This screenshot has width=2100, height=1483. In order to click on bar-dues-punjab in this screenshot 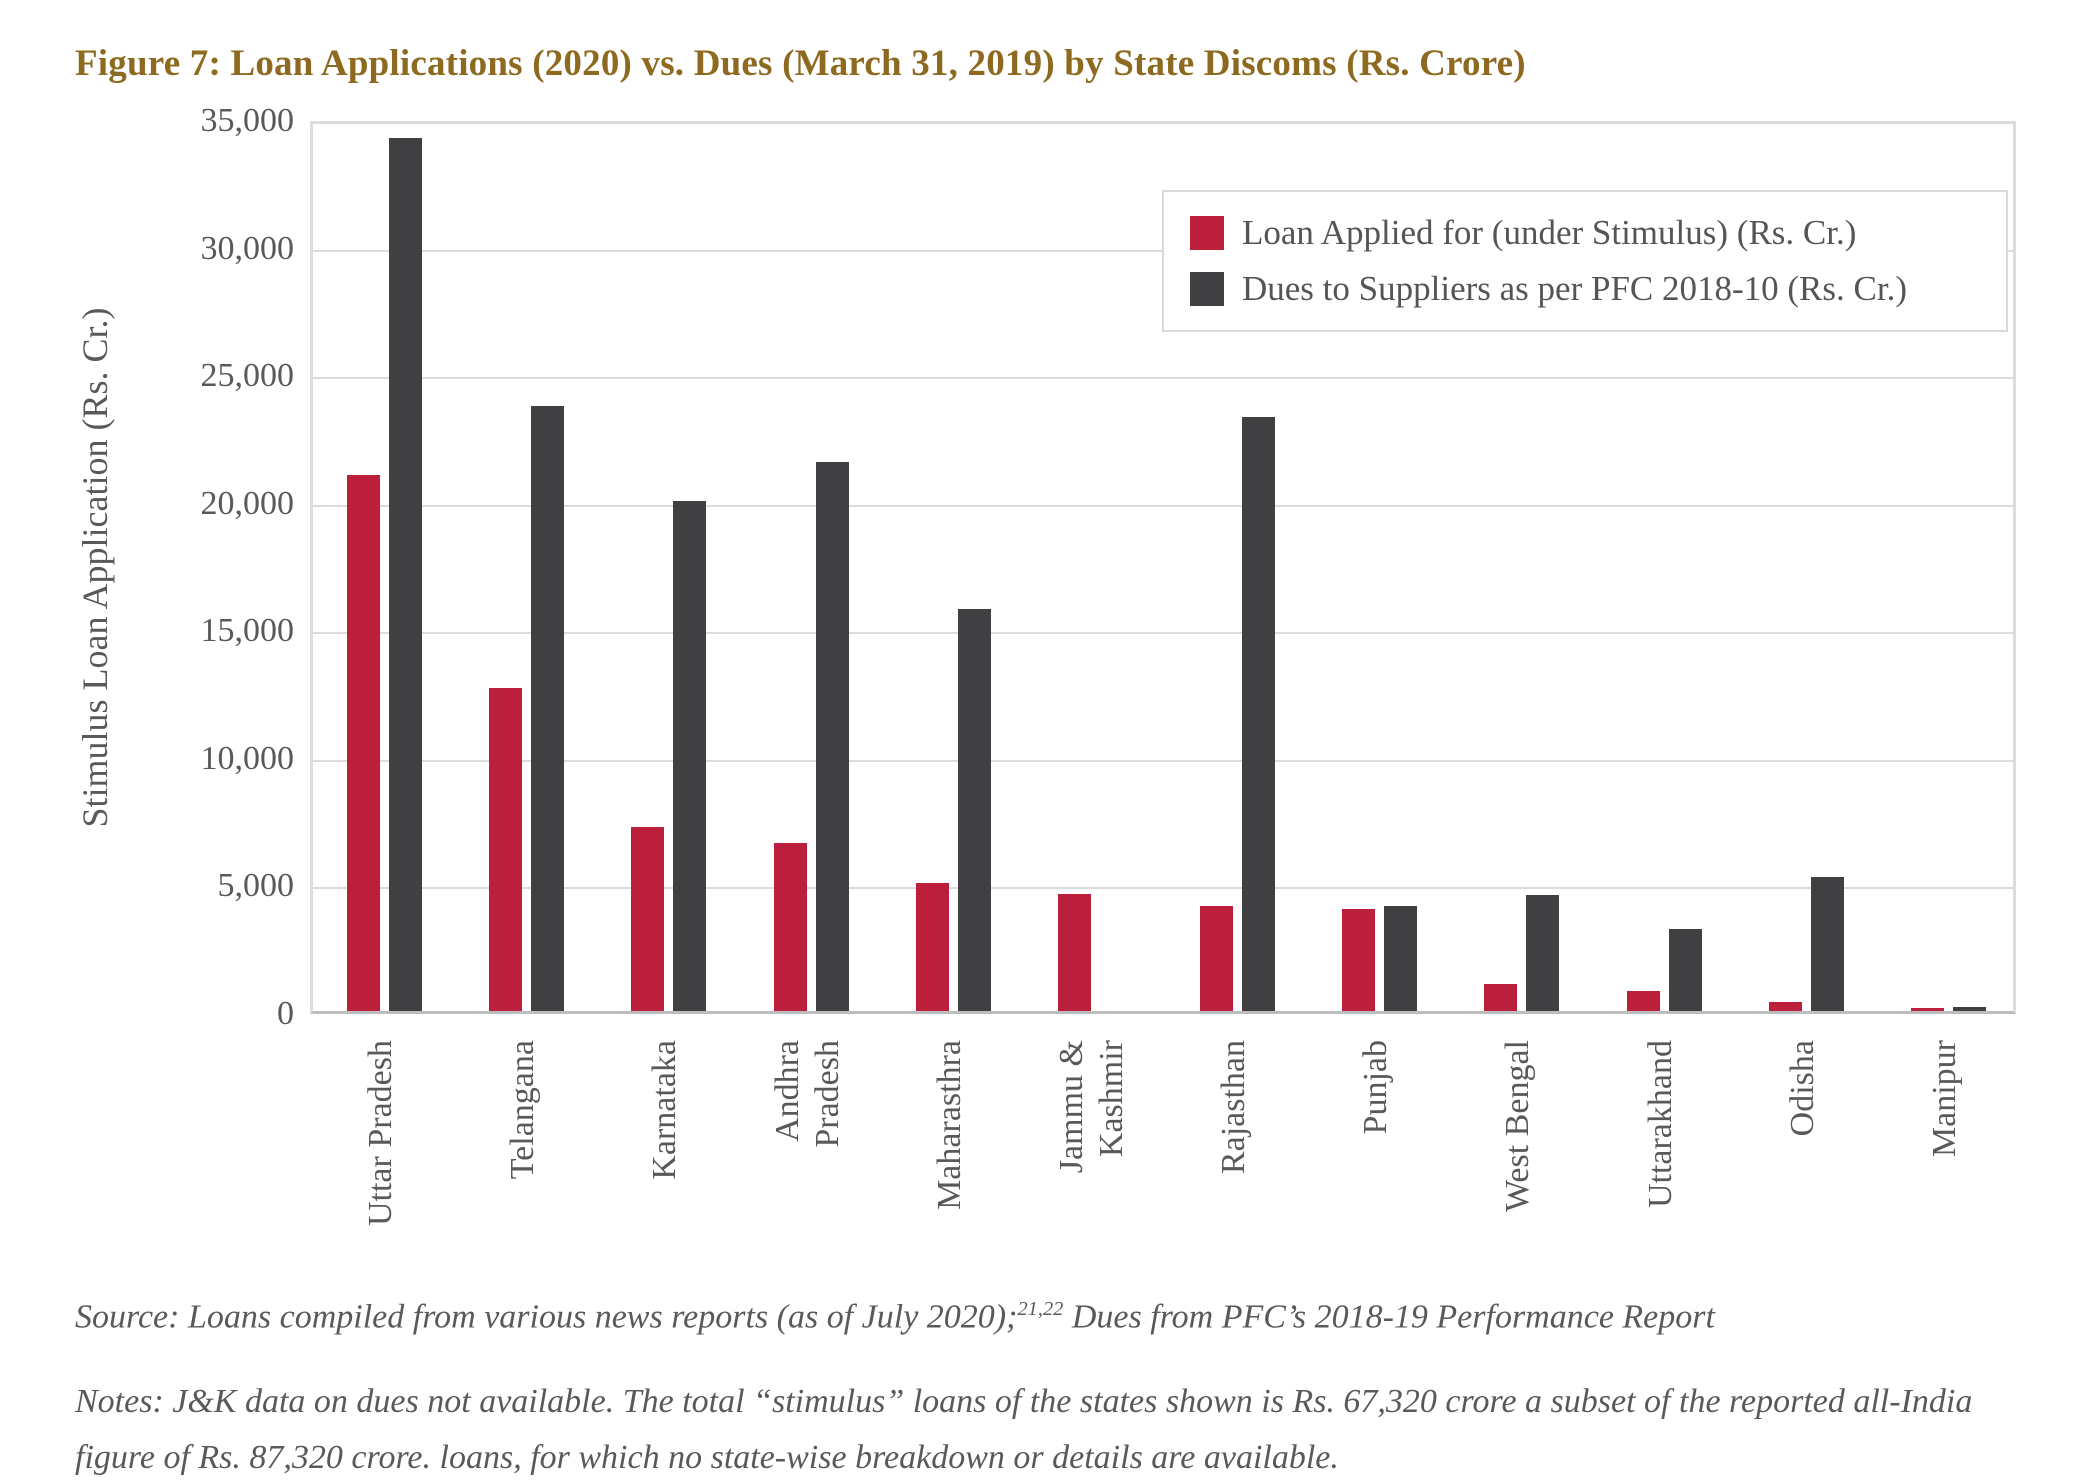, I will do `click(1401, 958)`.